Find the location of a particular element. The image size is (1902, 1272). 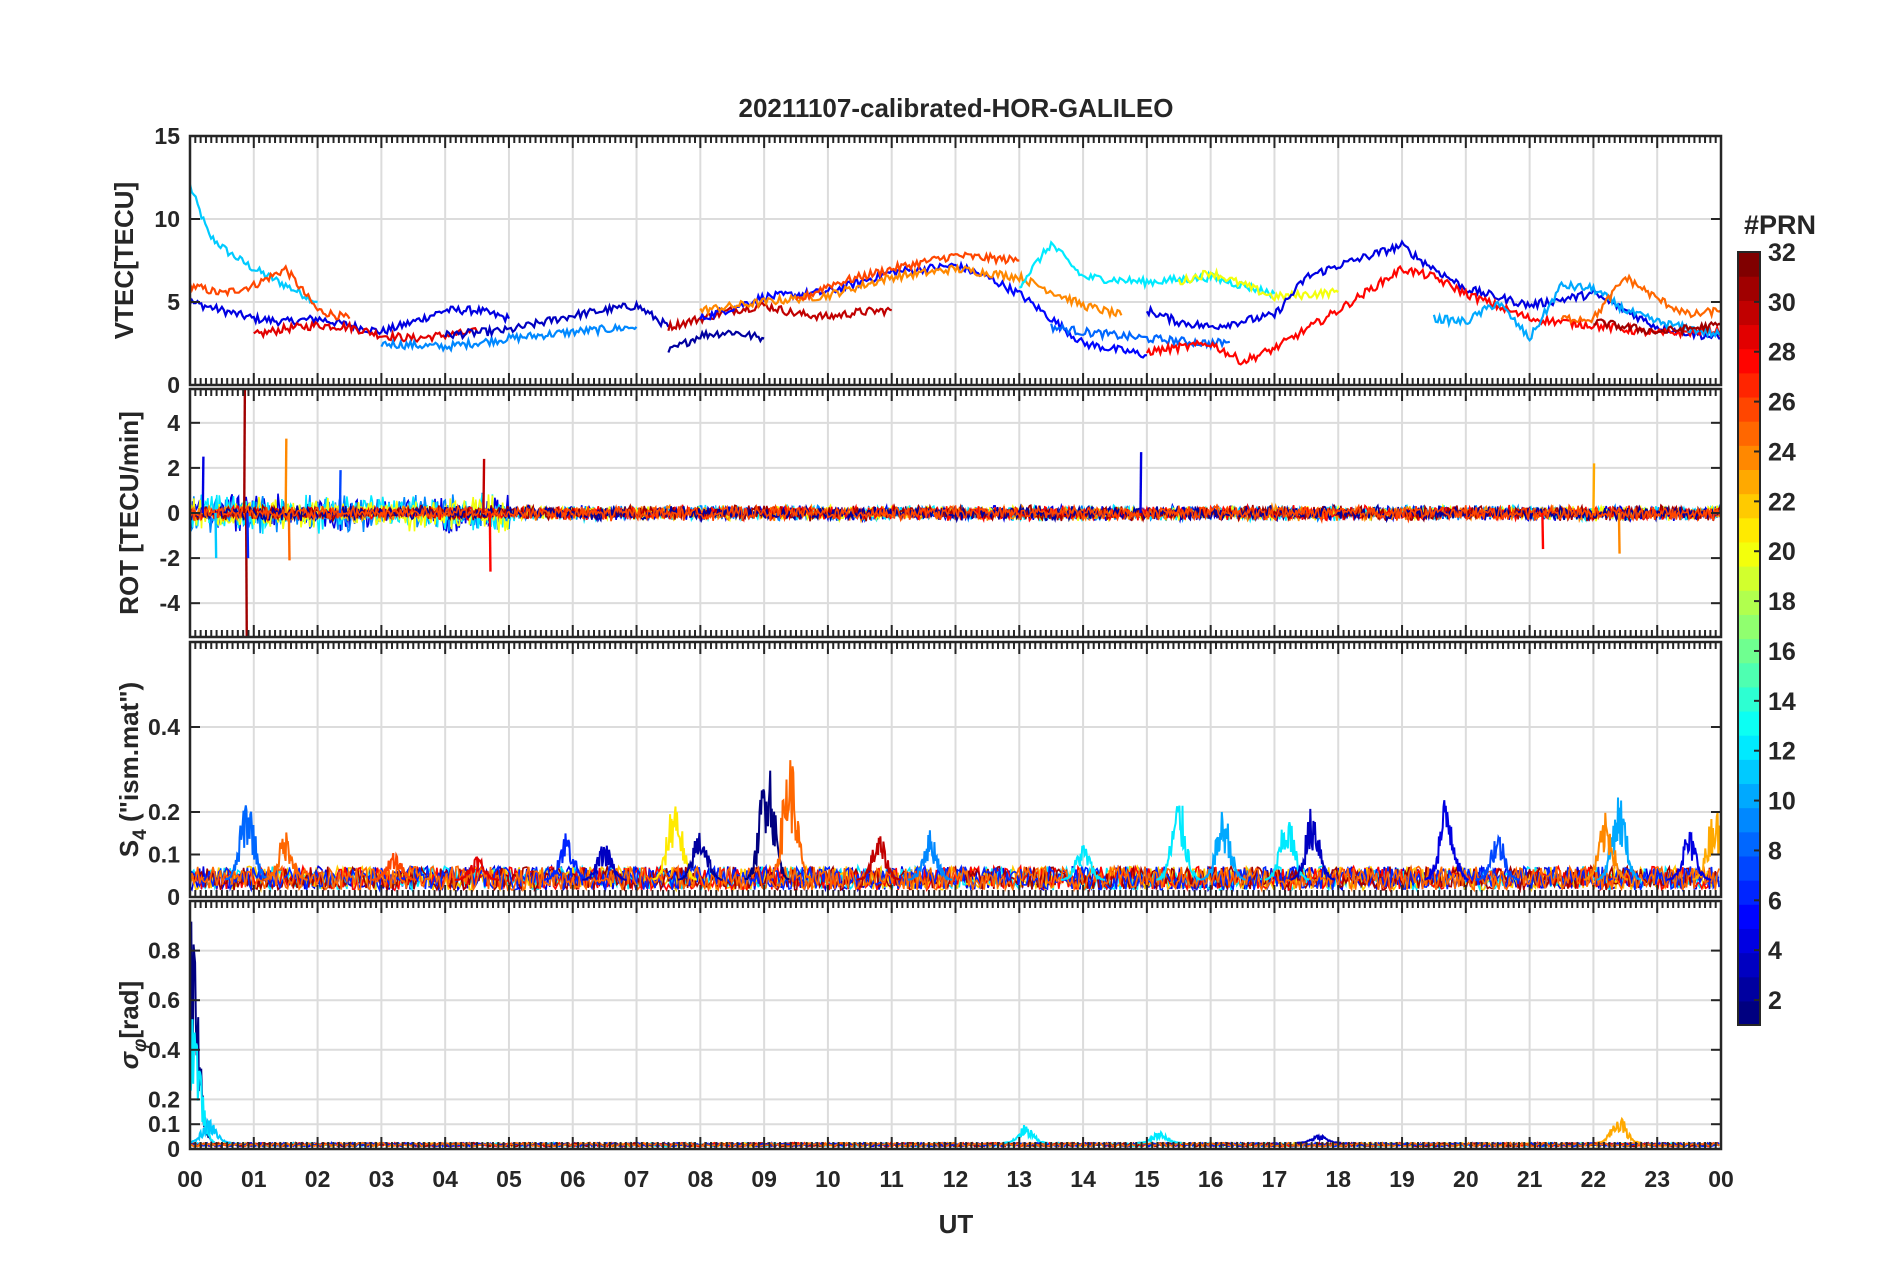

x-tick-label: 03 is located at coordinates (382, 1179).